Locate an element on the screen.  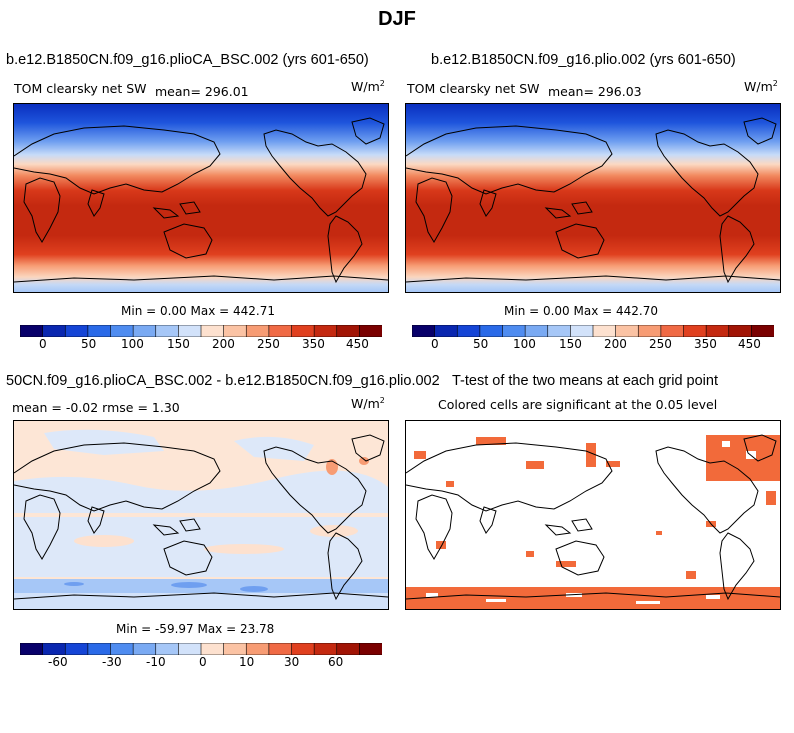
cbar3-tick-0: 0 is located at coordinates (203, 662).